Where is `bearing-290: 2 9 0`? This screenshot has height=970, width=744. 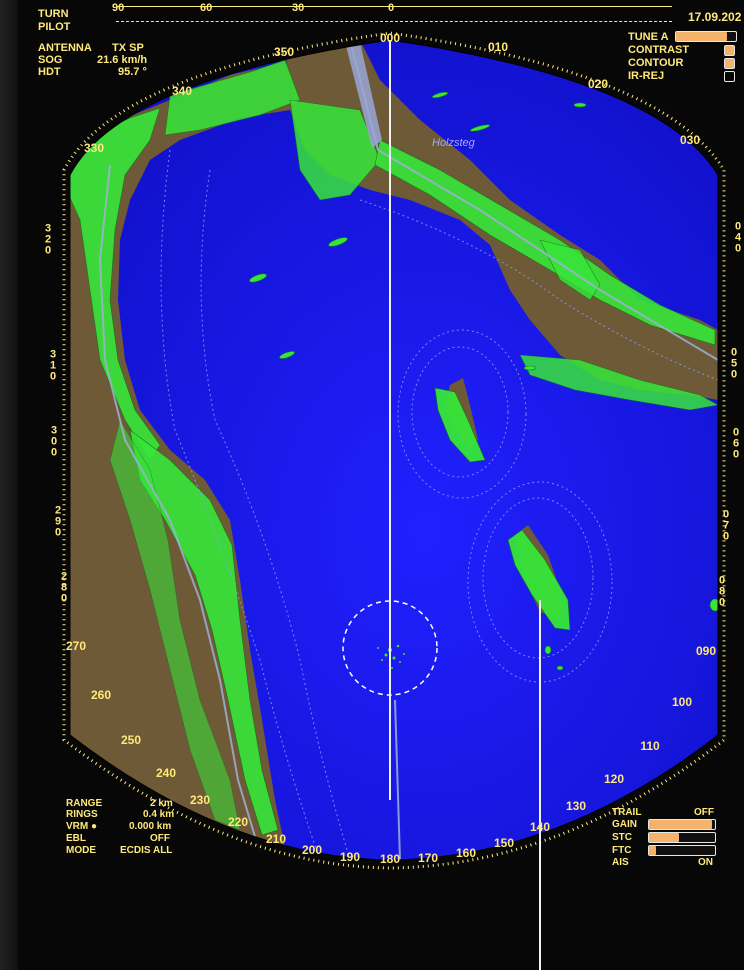 bearing-290: 2 9 0 is located at coordinates (58, 521).